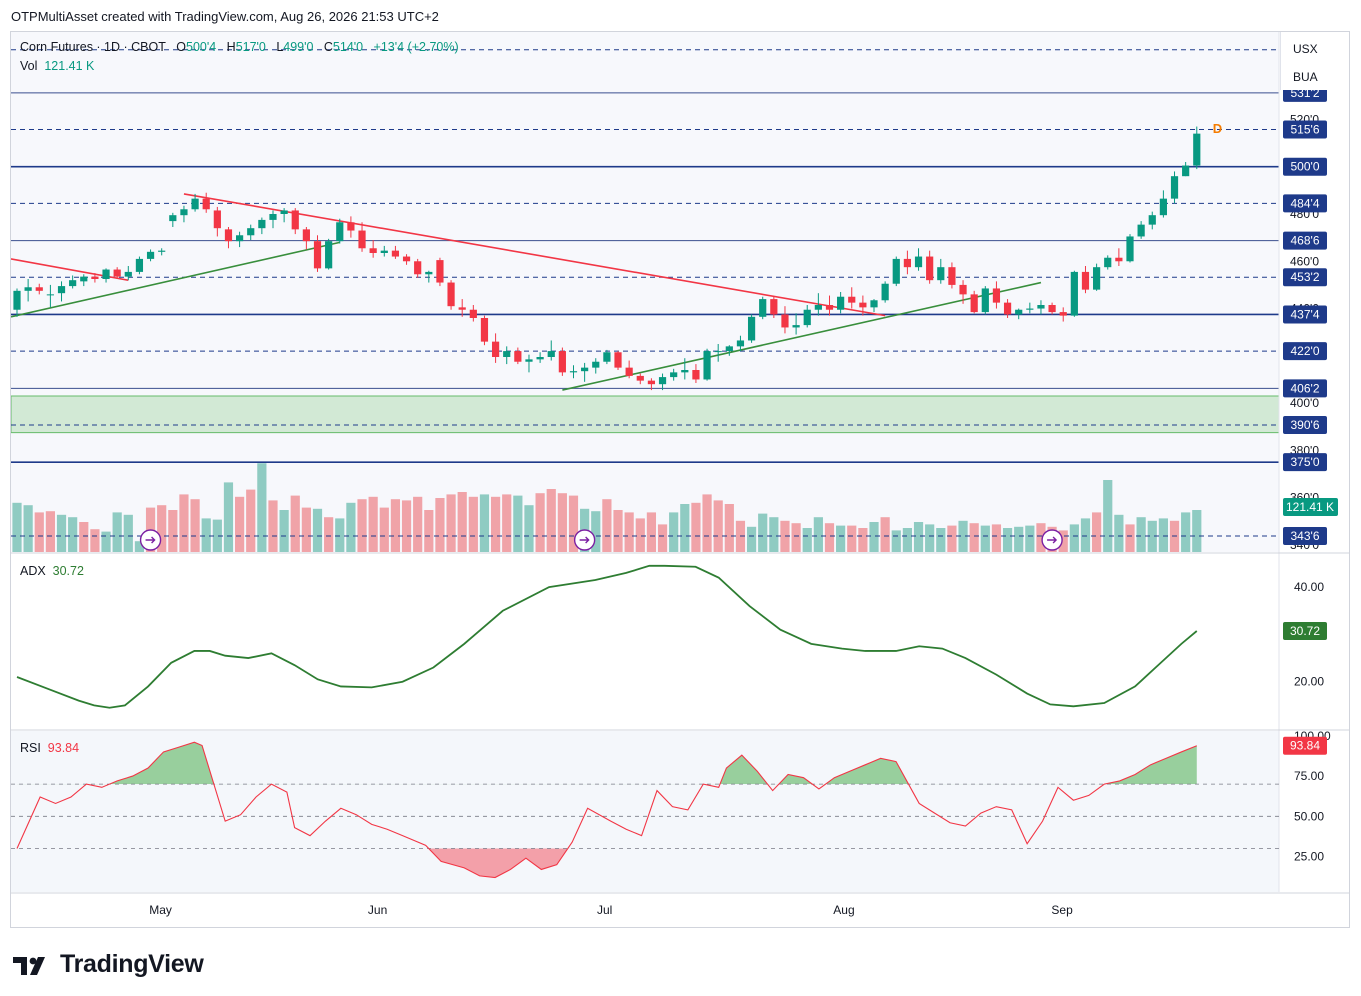 This screenshot has height=996, width=1361. Describe the element at coordinates (1305, 49) in the screenshot. I see `usx-button: USX` at that location.